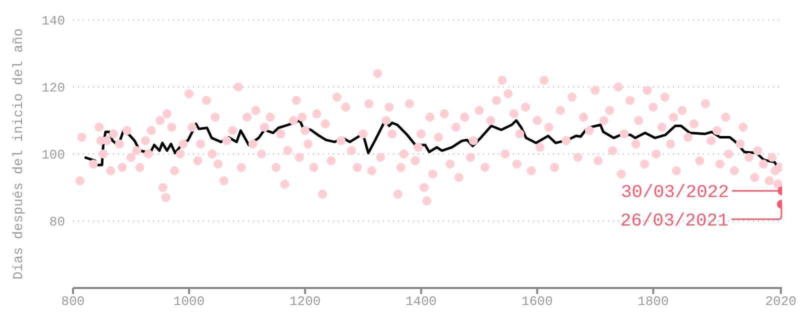 The width and height of the screenshot is (800, 328). I want to click on x-tick-label: 1200, so click(305, 302).